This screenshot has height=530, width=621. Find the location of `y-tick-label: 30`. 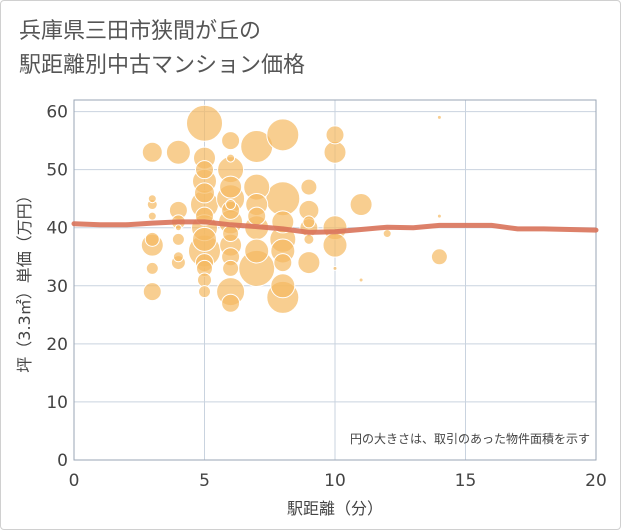

y-tick-label: 30 is located at coordinates (57, 287).